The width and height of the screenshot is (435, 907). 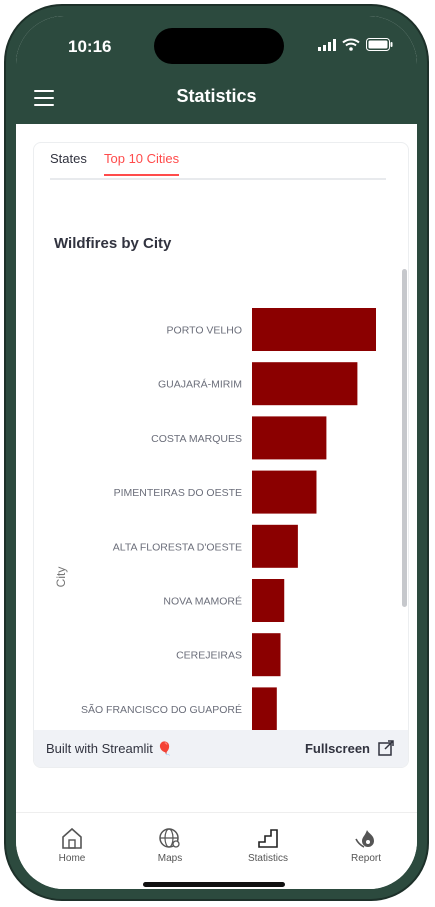 I want to click on nav-statistics: Statistics, so click(x=268, y=845).